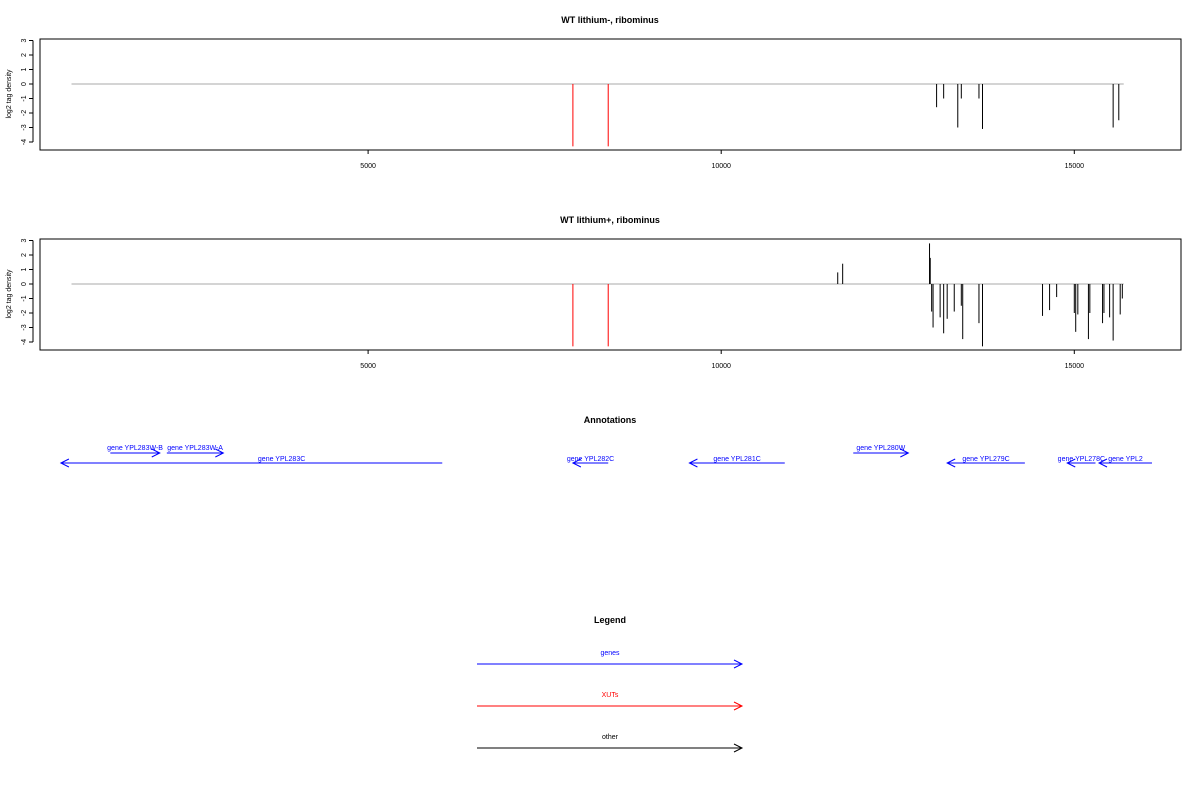  I want to click on gene-label: gene YPL283C, so click(281, 459).